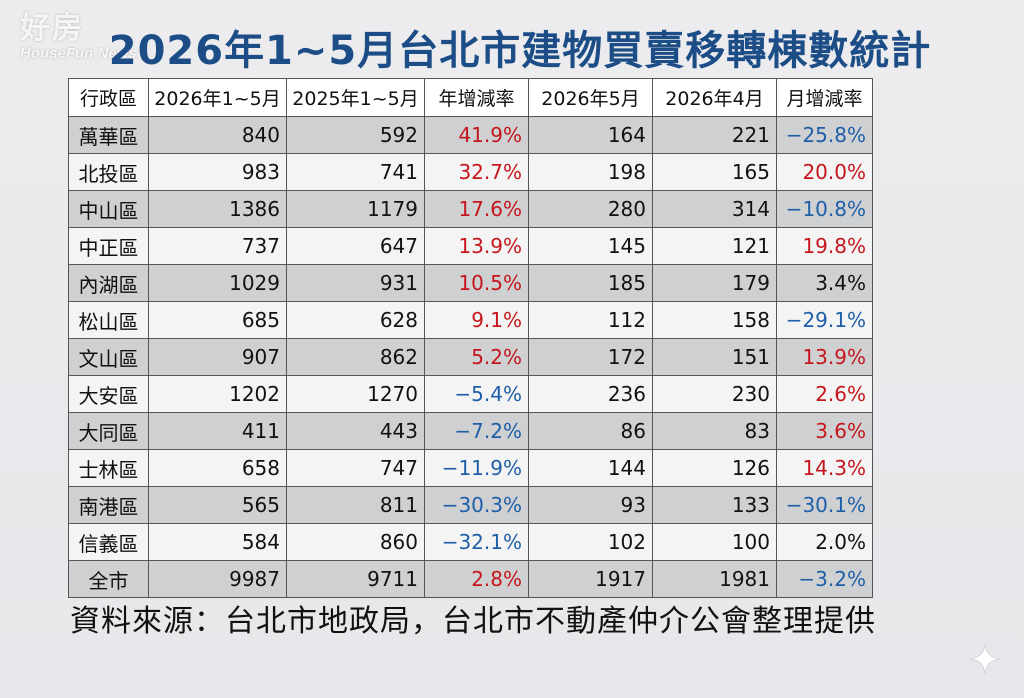 The image size is (1024, 698). What do you see at coordinates (824, 394) in the screenshot?
I see `rate-cell: 2.6%` at bounding box center [824, 394].